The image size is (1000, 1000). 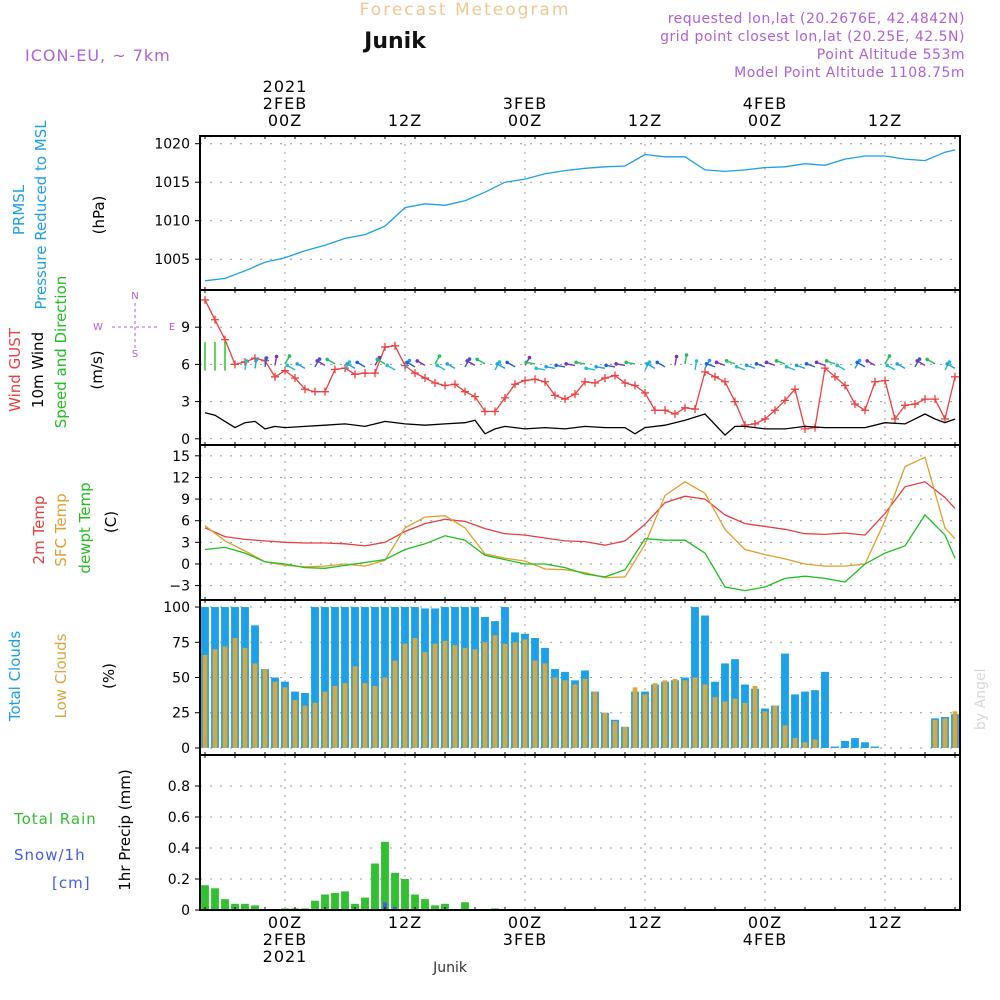 I want to click on y-tick-label: 0.2, so click(x=179, y=880).